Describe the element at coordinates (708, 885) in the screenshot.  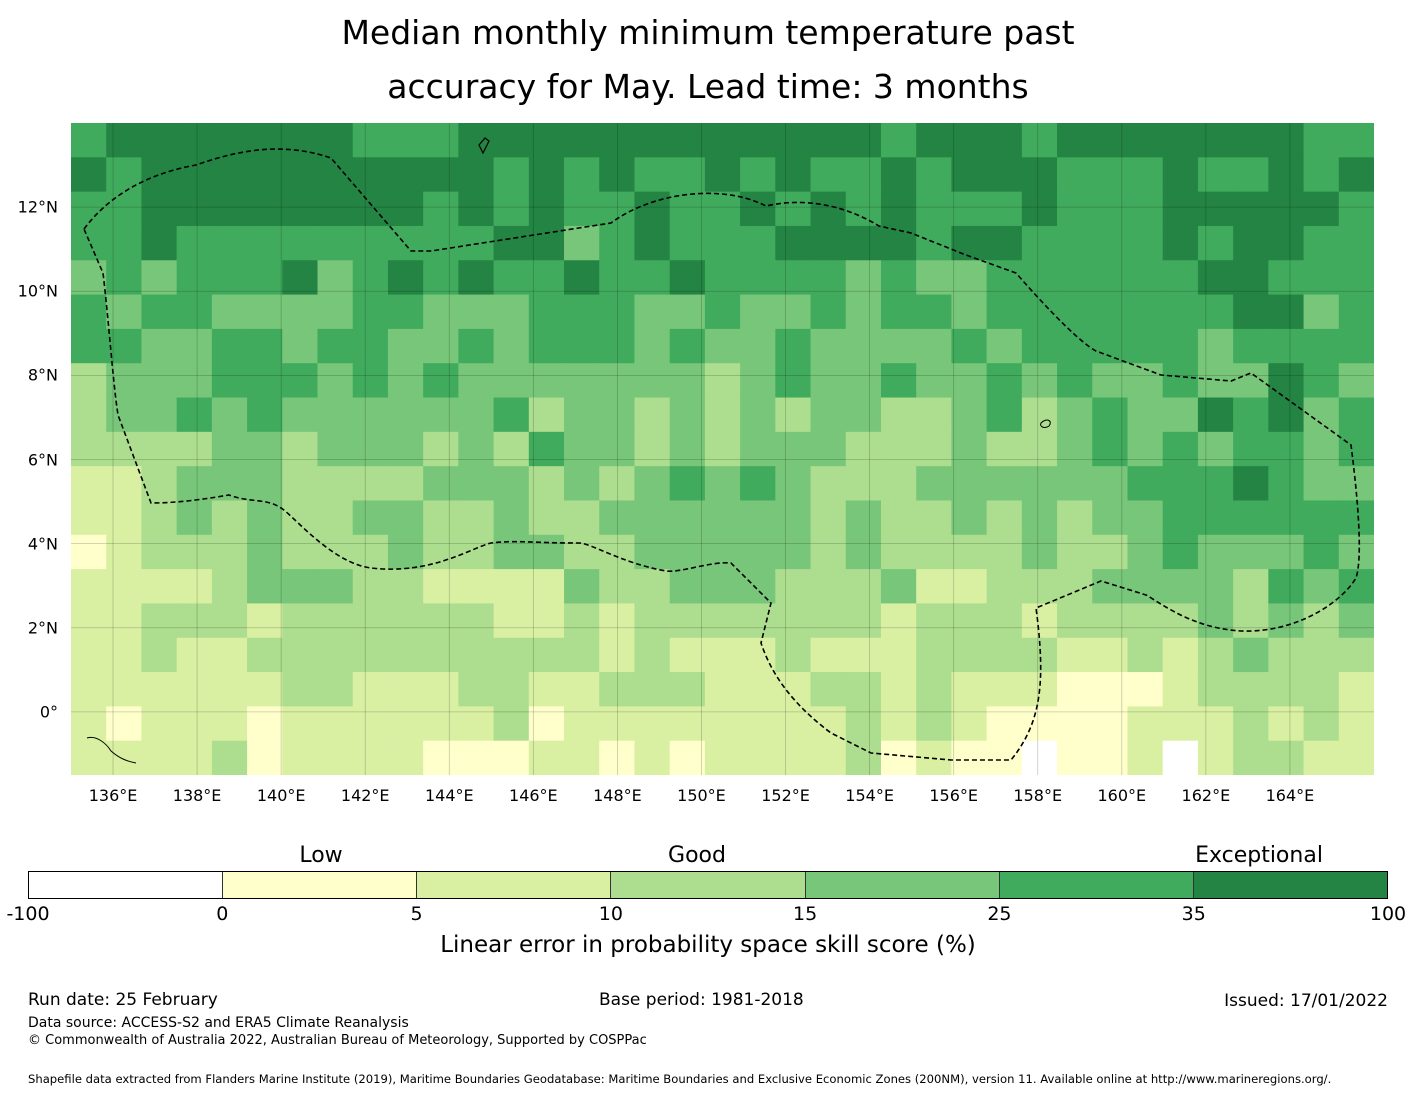
I see `colorbar-swatch` at that location.